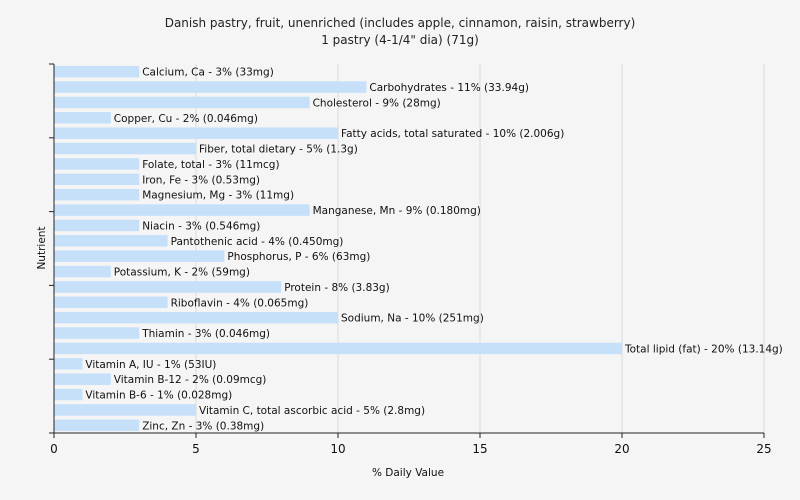 This screenshot has height=500, width=800. I want to click on x-tick-label: 20, so click(621, 449).